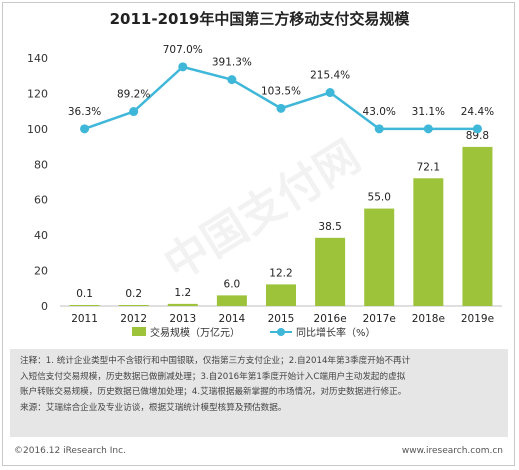 The height and width of the screenshot is (470, 519). I want to click on legend-label-bar: 交易规模（万亿元）, so click(195, 333).